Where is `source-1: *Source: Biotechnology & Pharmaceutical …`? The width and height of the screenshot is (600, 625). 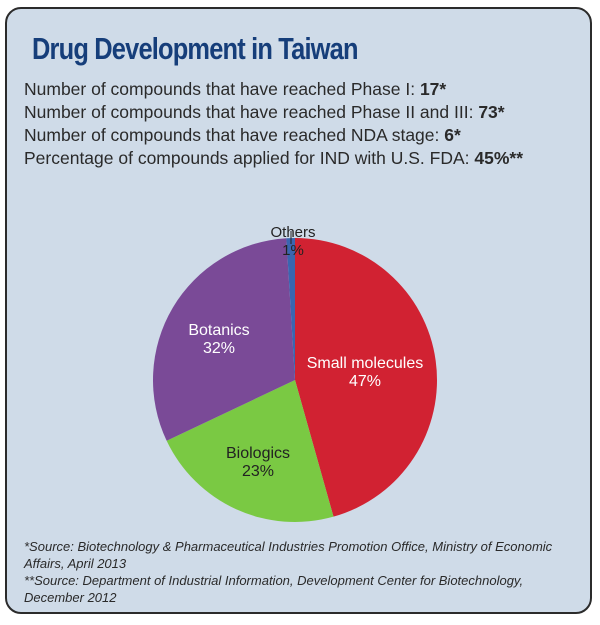
source-1: *Source: Biotechnology & Pharmaceutical … is located at coordinates (288, 555).